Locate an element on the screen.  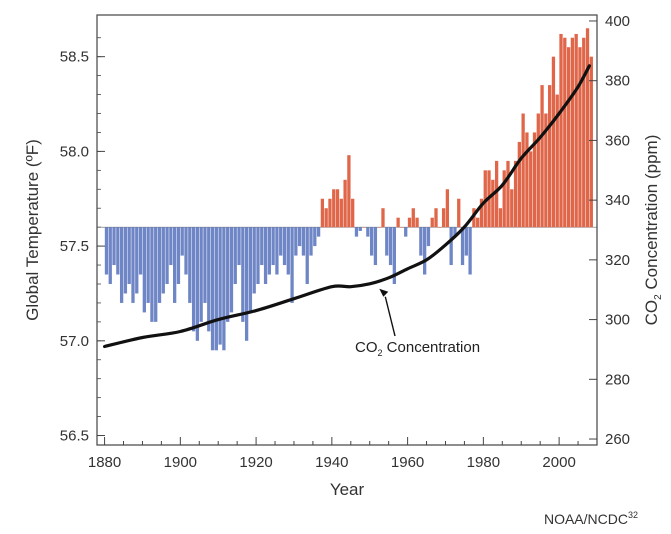
temperature-bar-1940 is located at coordinates (334, 208).